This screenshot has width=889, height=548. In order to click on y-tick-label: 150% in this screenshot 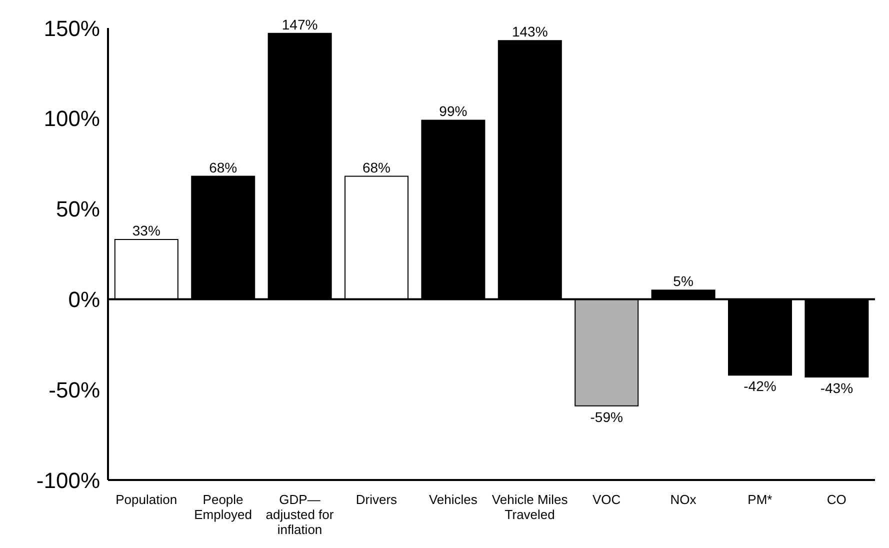, I will do `click(72, 28)`.